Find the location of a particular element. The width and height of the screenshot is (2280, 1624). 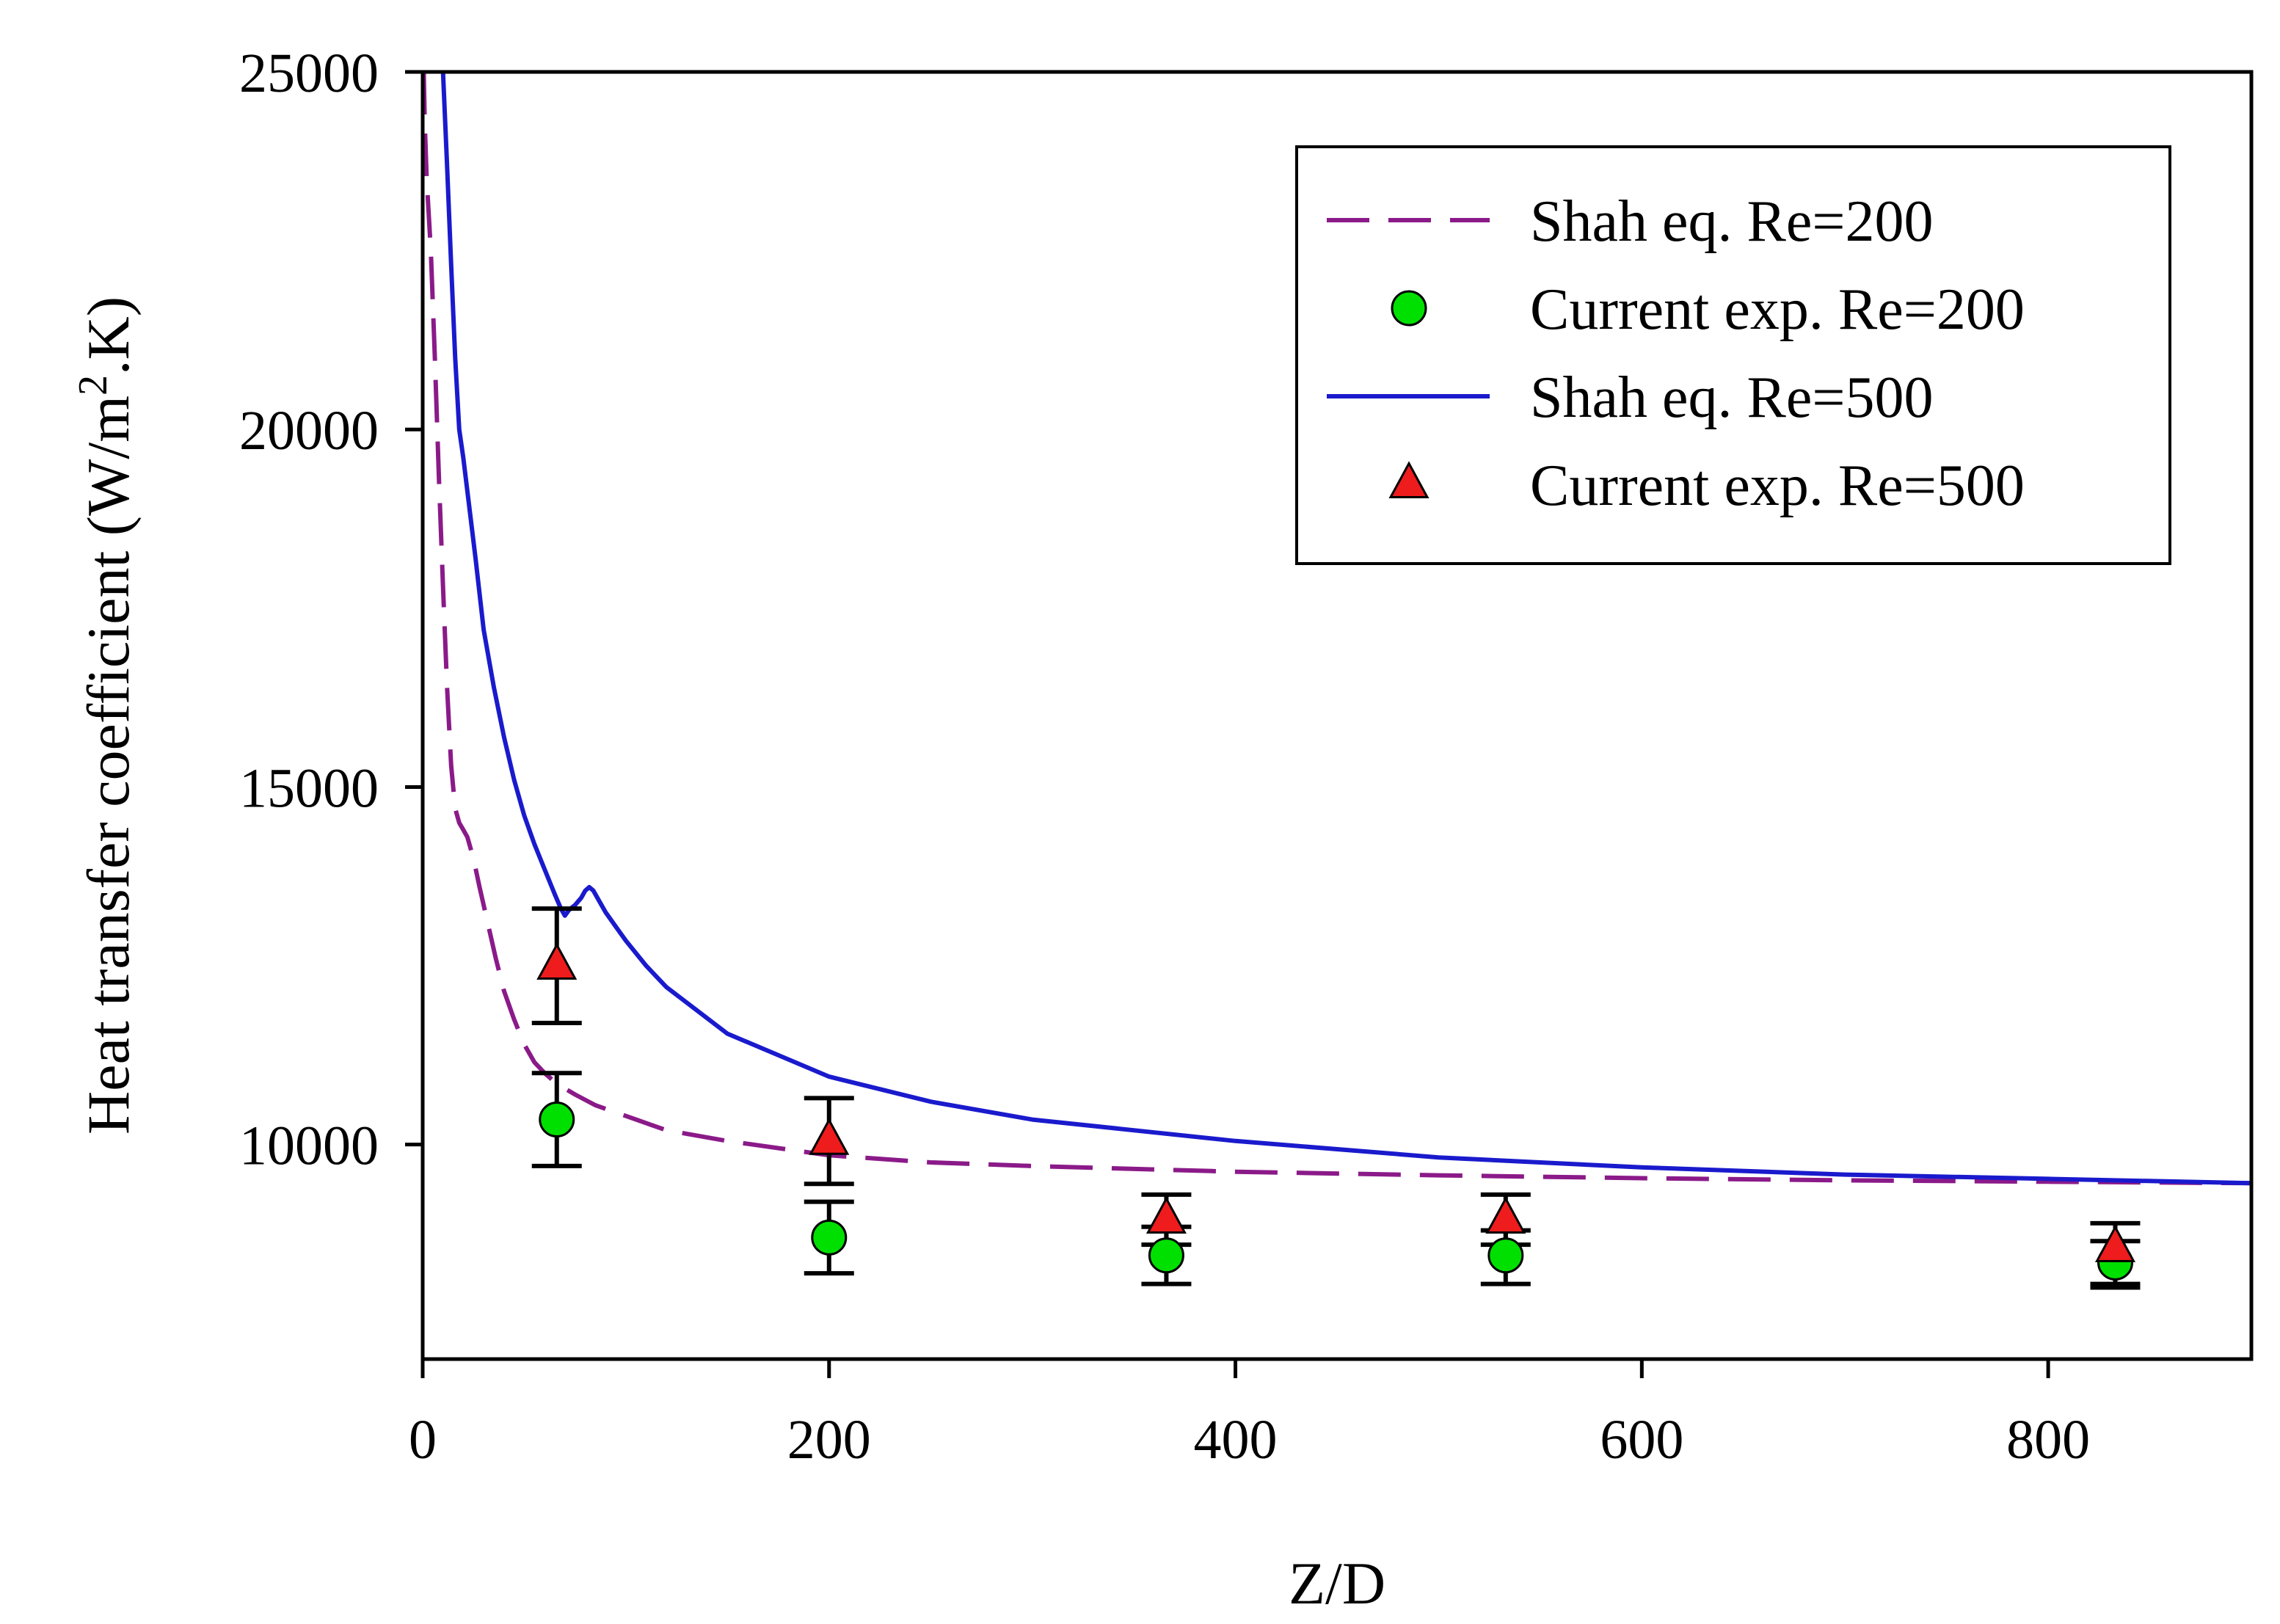

y-axis-title-tail: .K) is located at coordinates (109, 335).